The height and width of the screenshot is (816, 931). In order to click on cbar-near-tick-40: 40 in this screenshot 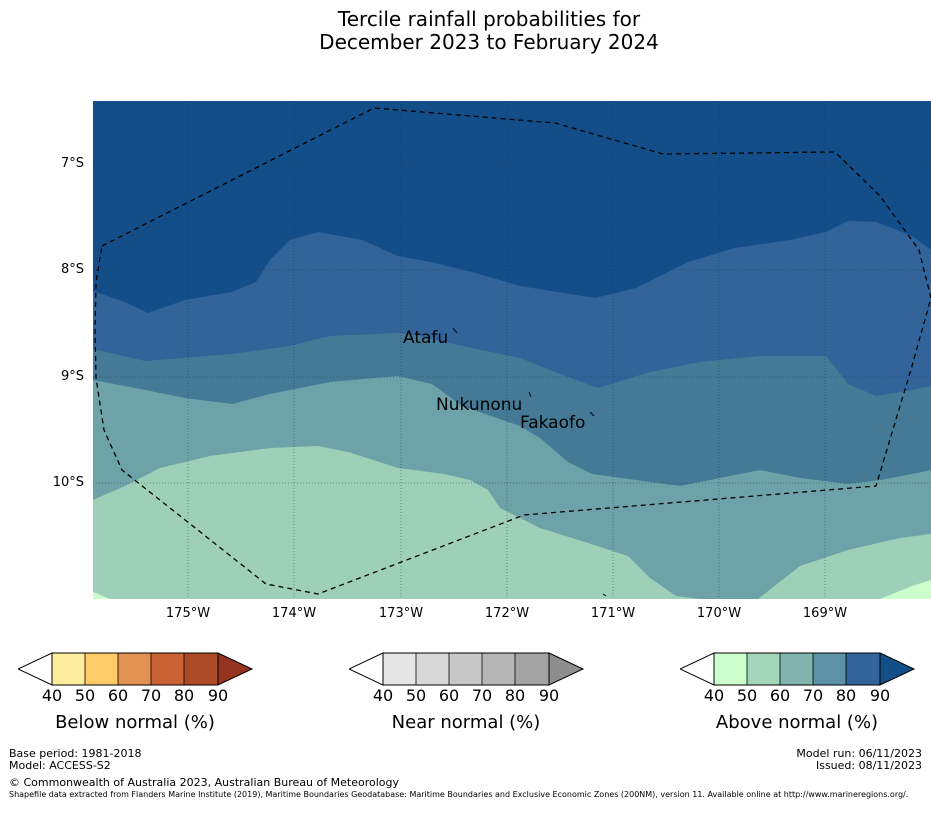, I will do `click(383, 695)`.